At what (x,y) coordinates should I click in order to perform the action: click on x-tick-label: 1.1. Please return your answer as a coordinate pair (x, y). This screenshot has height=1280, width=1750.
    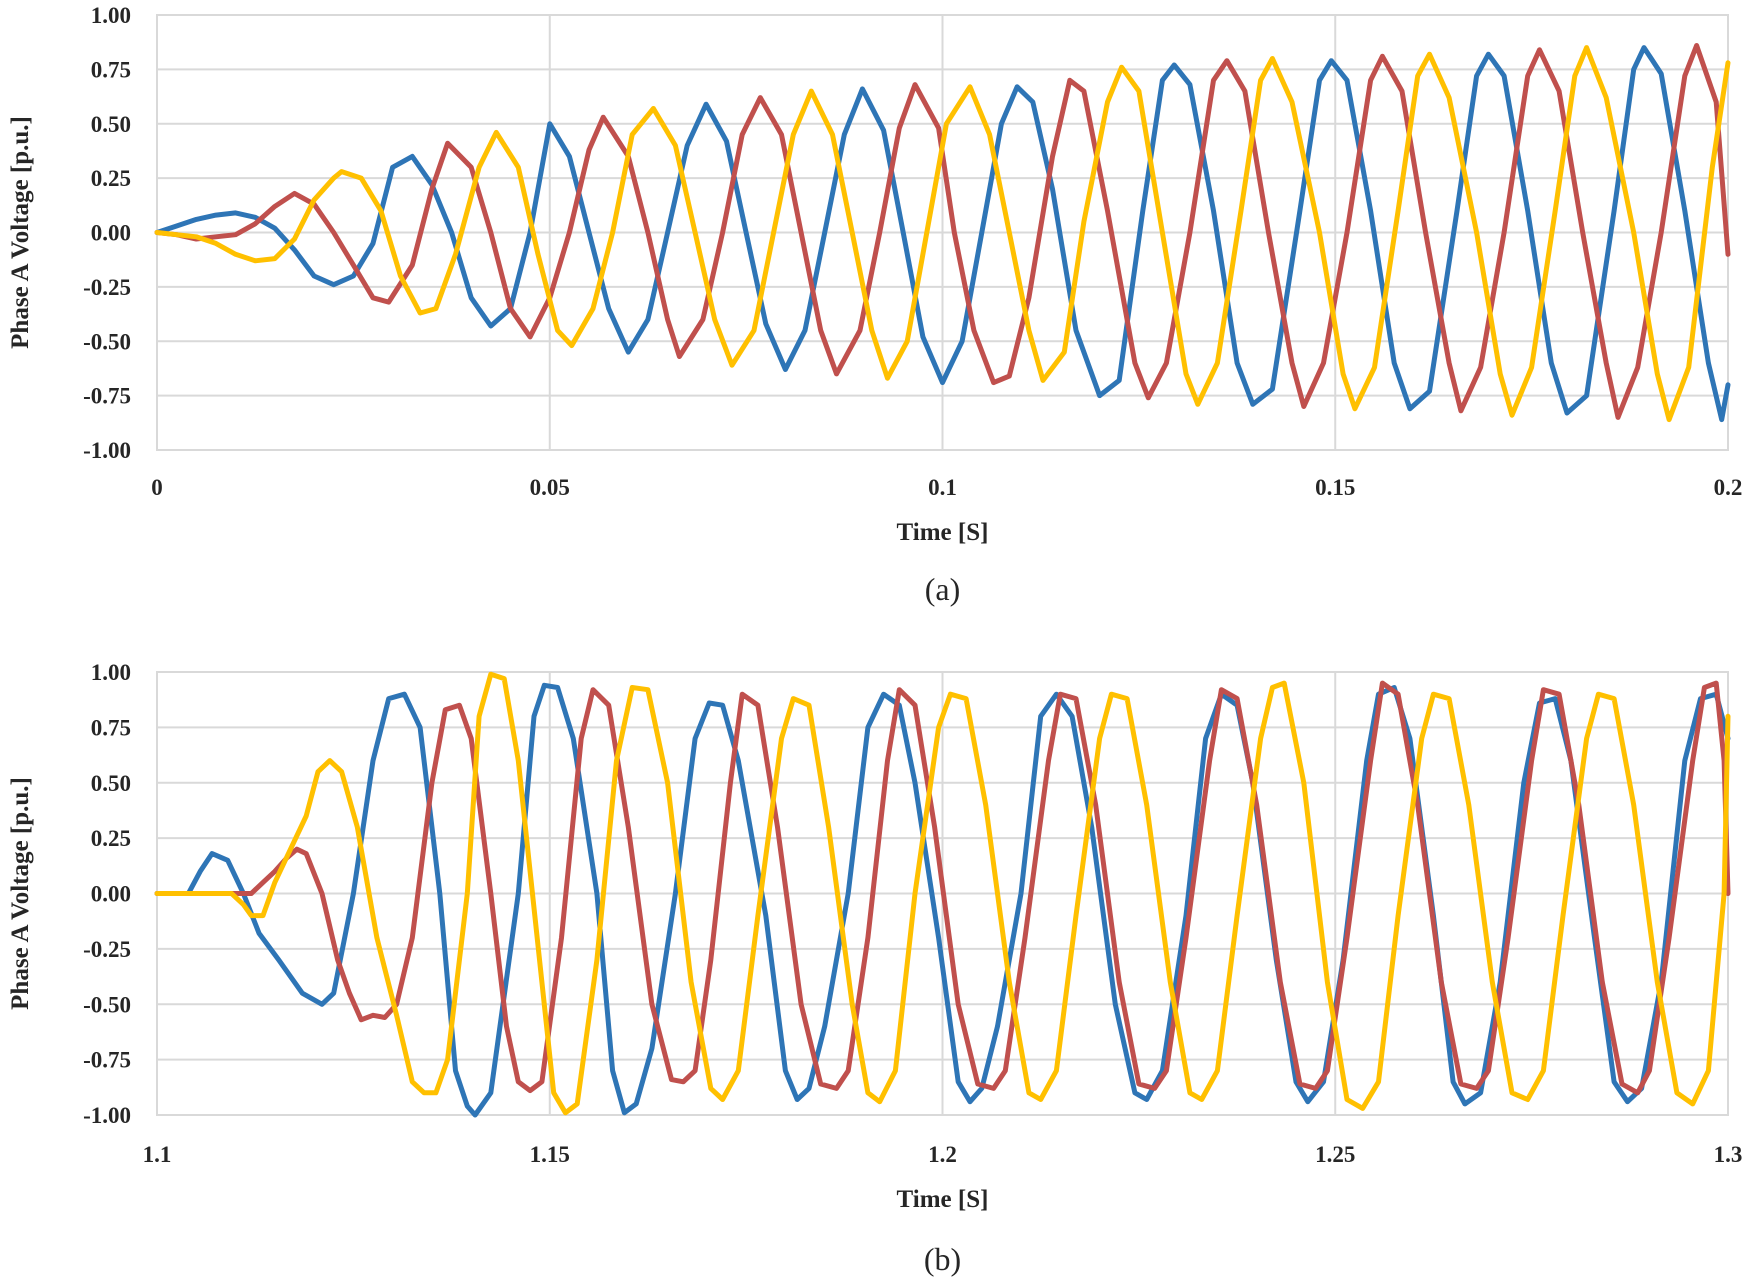
    Looking at the image, I should click on (157, 1154).